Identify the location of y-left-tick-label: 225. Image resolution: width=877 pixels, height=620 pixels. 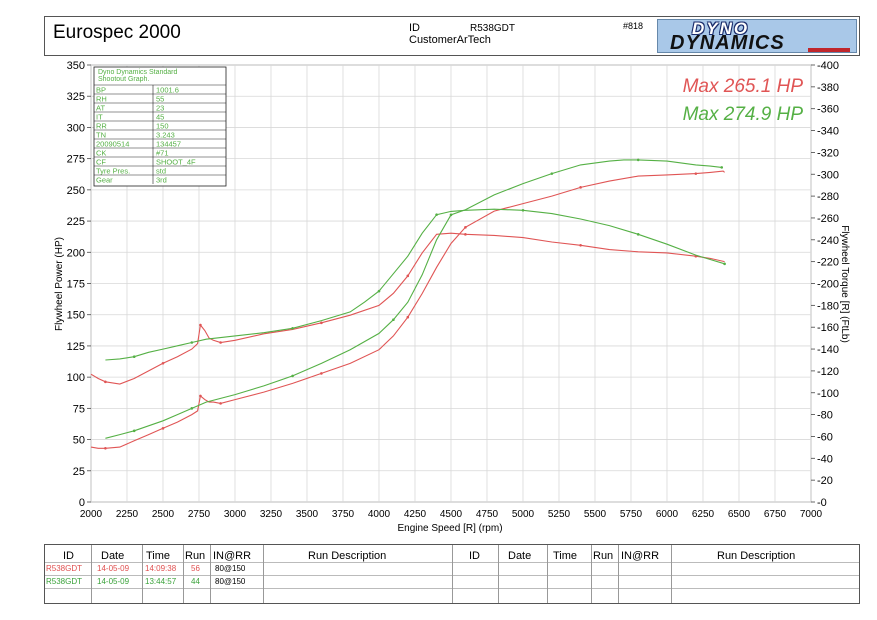
(76, 222).